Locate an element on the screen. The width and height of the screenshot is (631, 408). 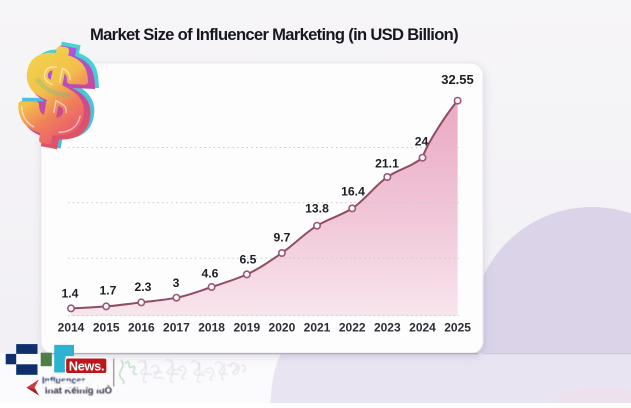
svg-text: 2018 is located at coordinates (211, 328).